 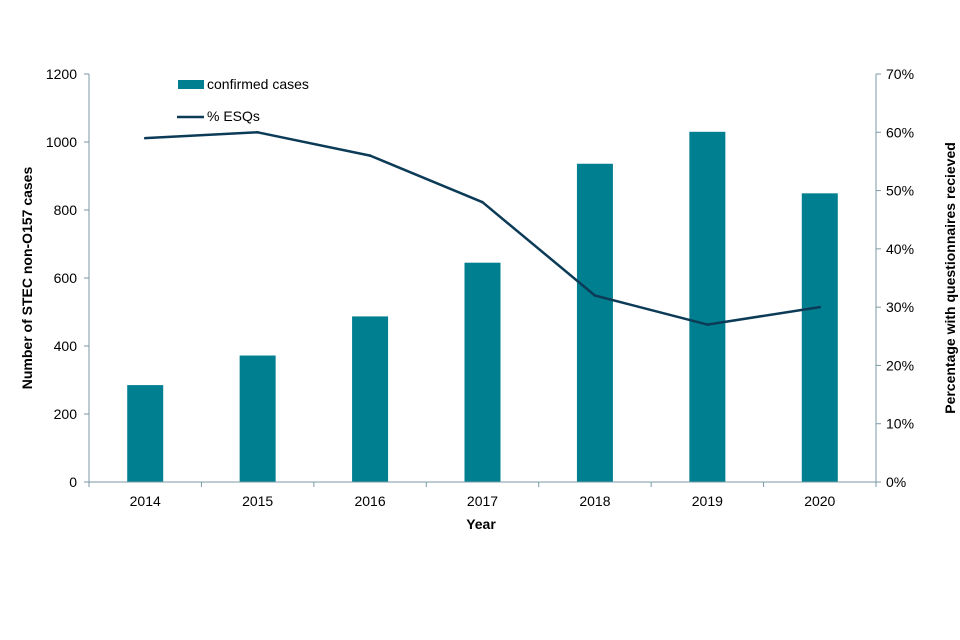 What do you see at coordinates (233, 116) in the screenshot?
I see `legend-line-label: % ESQs` at bounding box center [233, 116].